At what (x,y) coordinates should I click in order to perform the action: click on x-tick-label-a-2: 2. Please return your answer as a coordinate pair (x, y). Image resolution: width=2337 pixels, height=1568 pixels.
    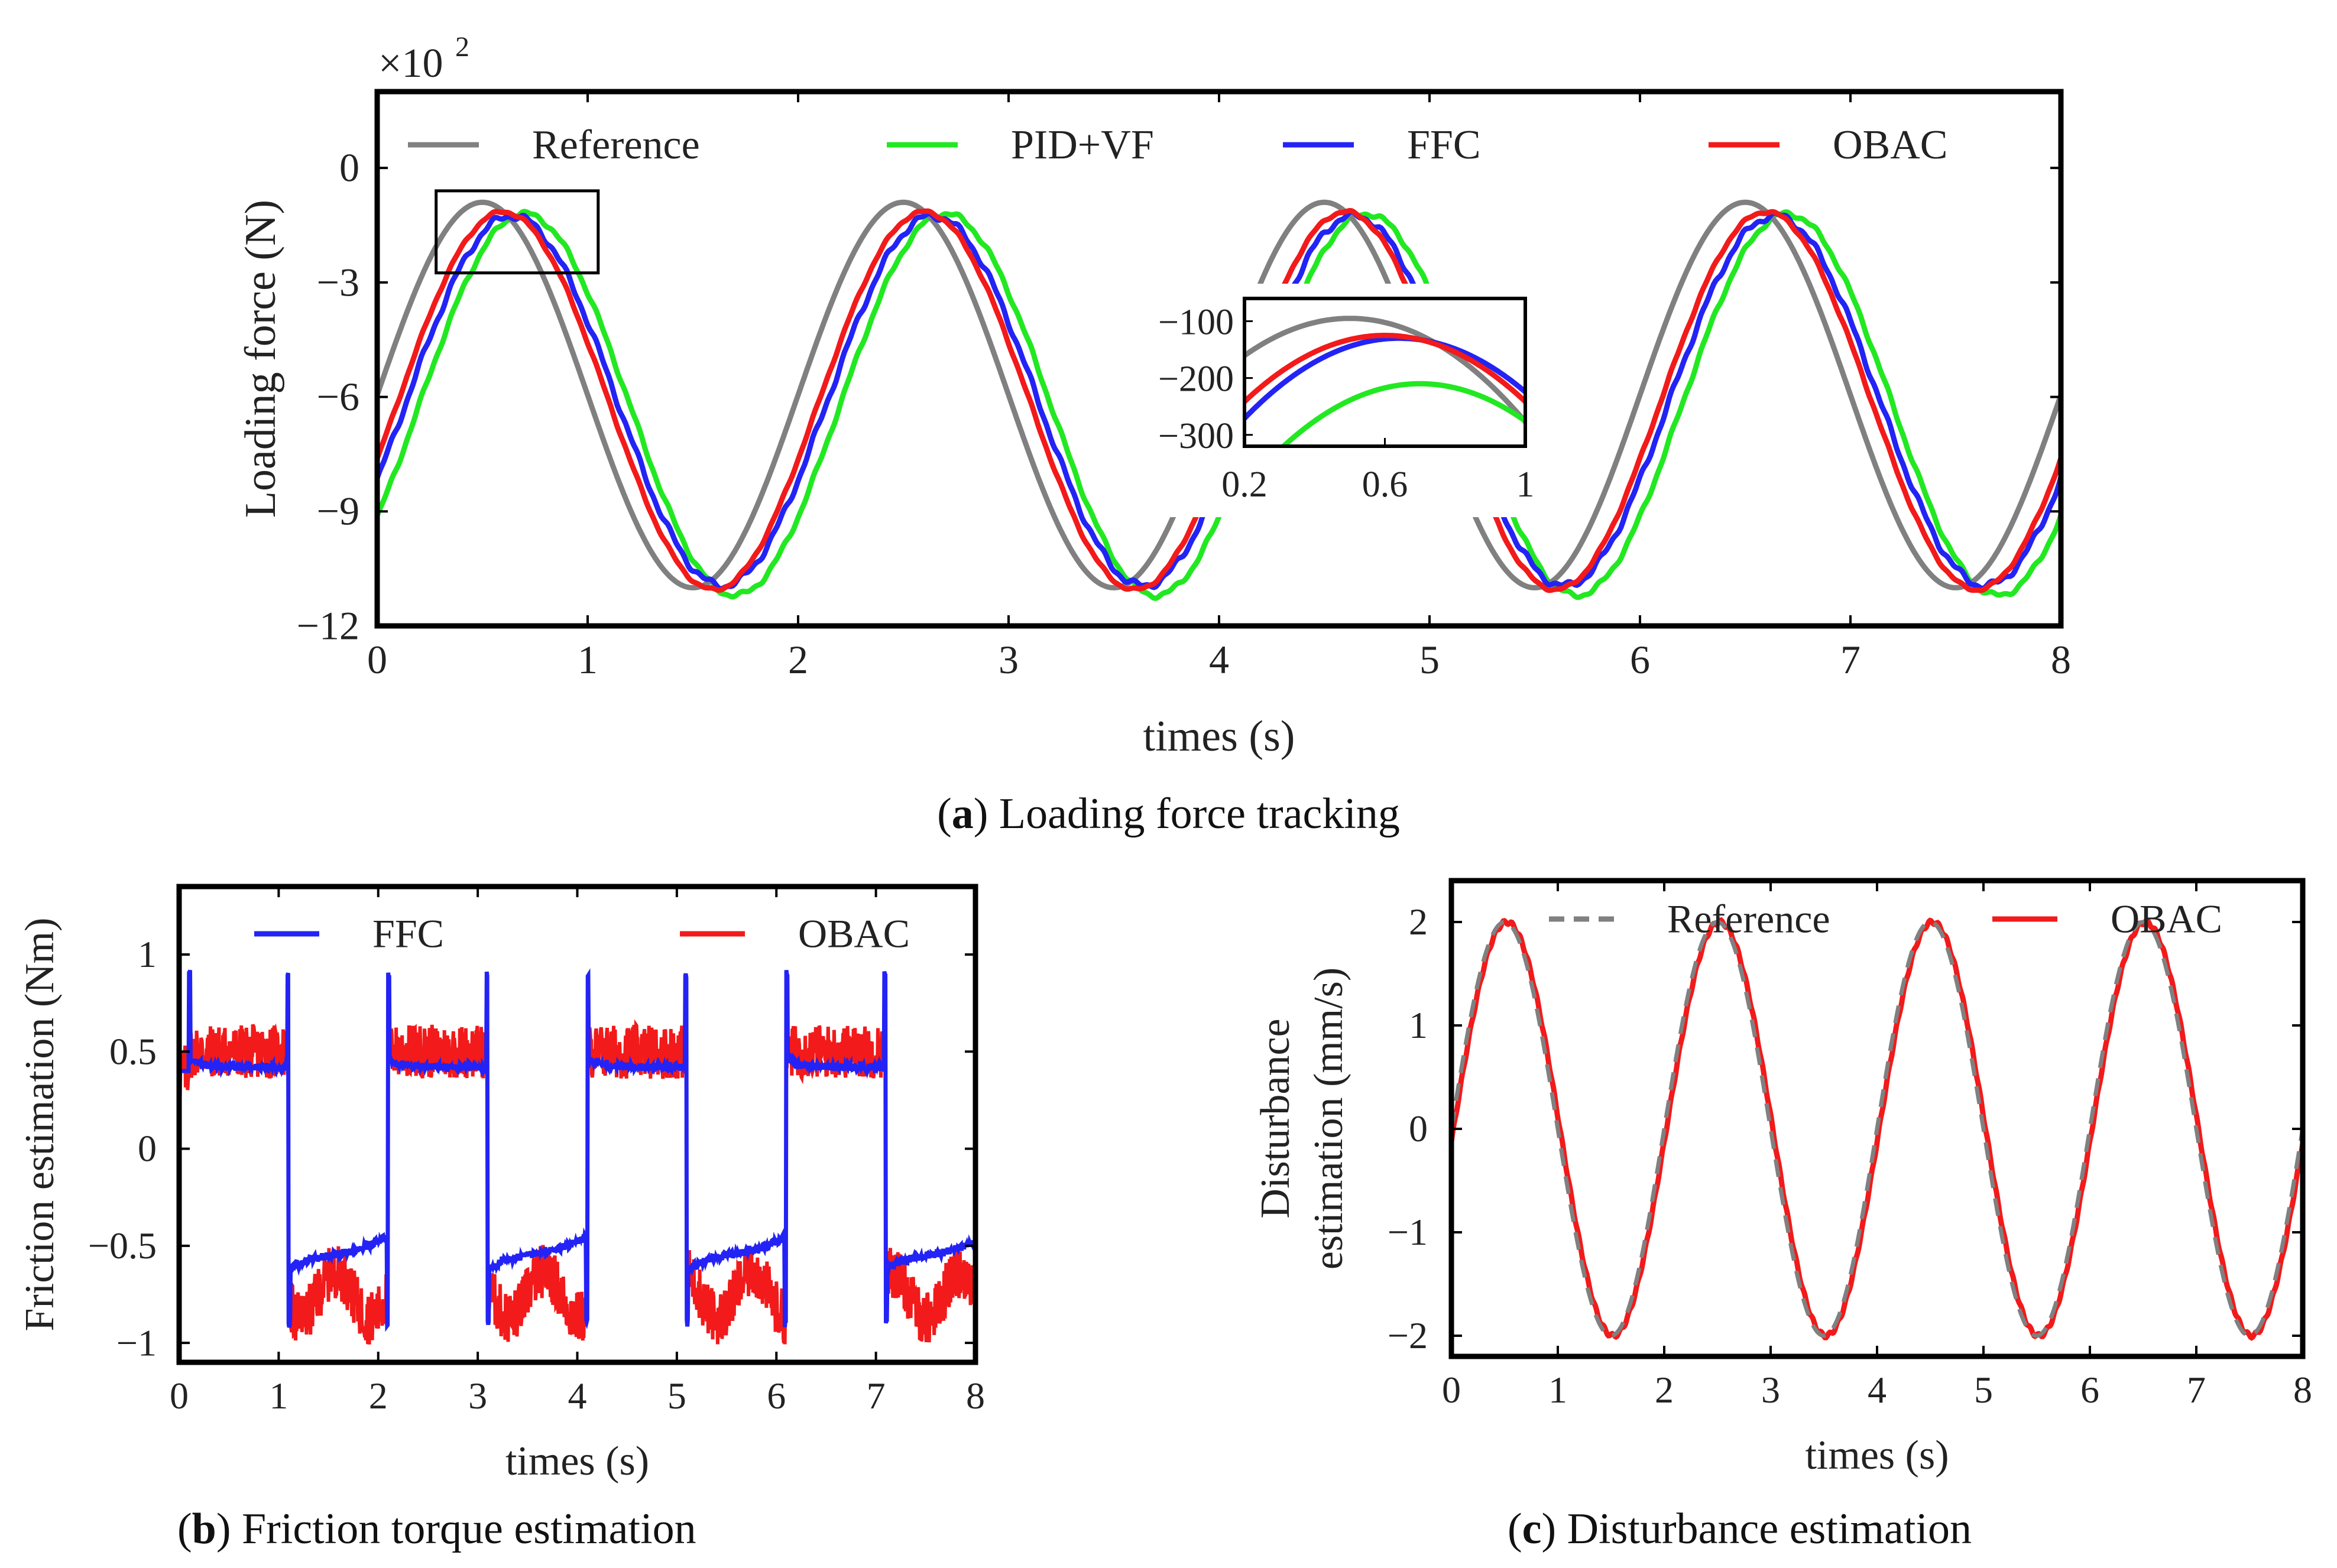
    Looking at the image, I should click on (798, 660).